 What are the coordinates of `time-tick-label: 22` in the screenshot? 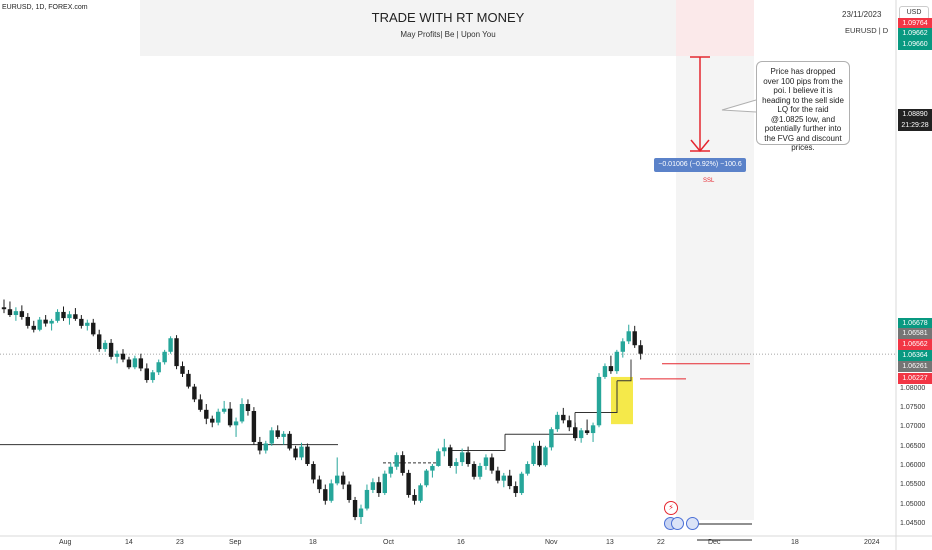 It's located at (661, 542).